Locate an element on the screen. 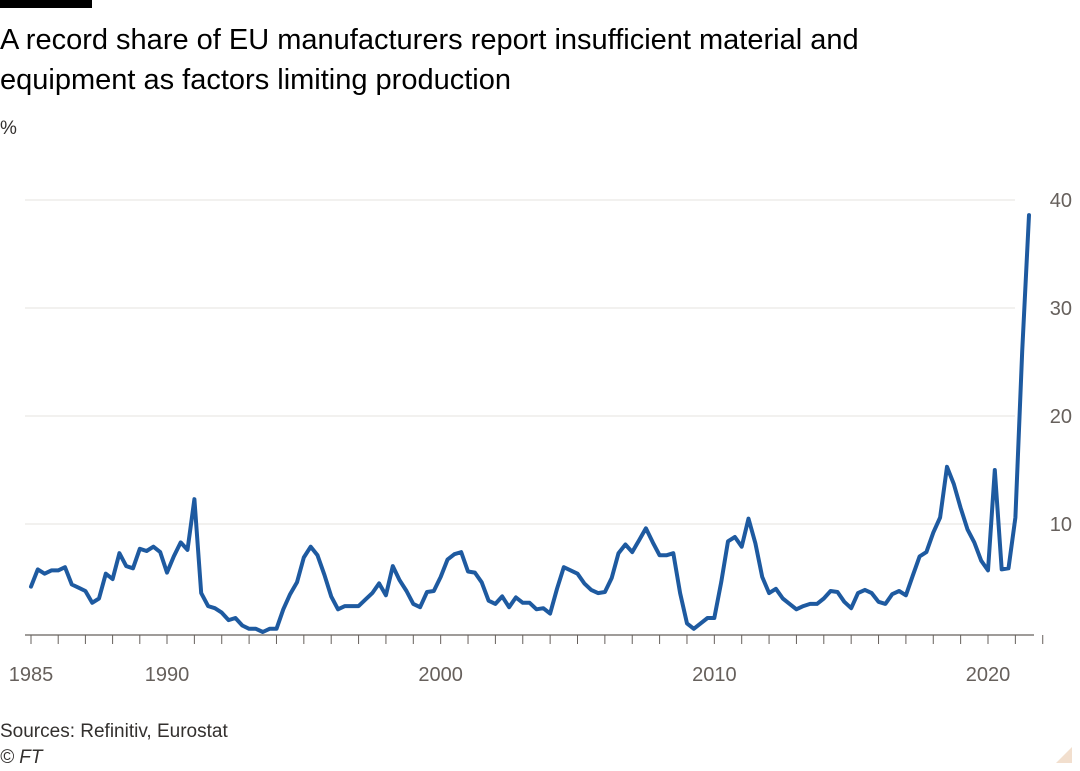 This screenshot has width=1080, height=771. x-axis: 1985 1990 2000 2010 2020 is located at coordinates (526, 660).